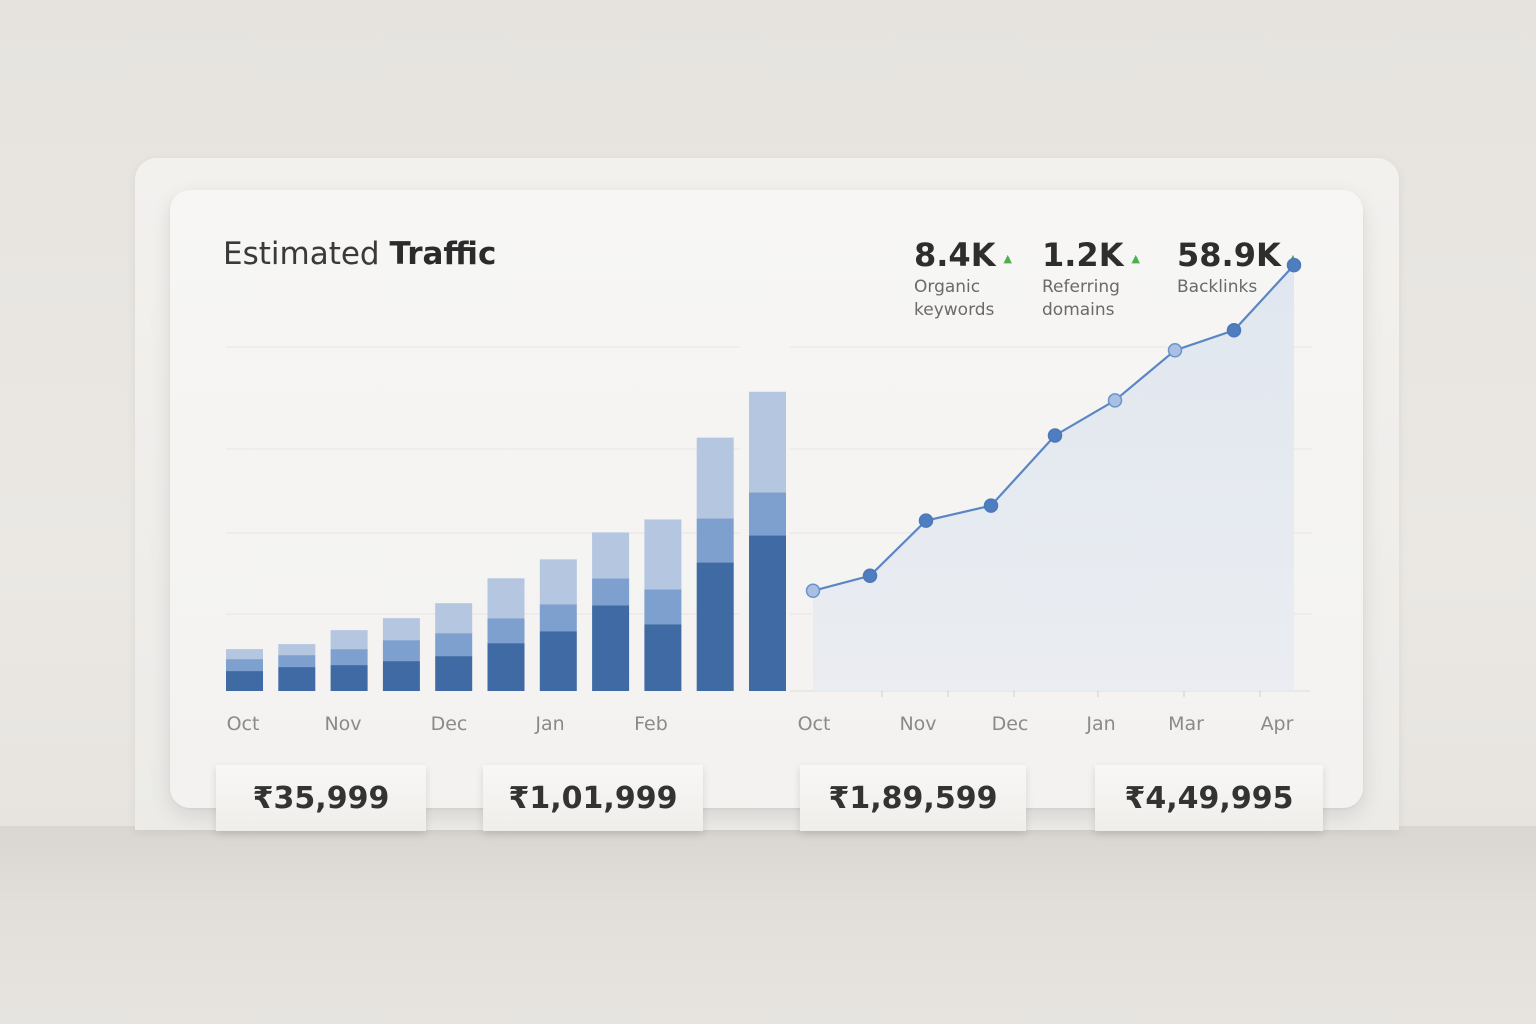  Describe the element at coordinates (1083, 255) in the screenshot. I see `stat-value: 1.2K` at that location.